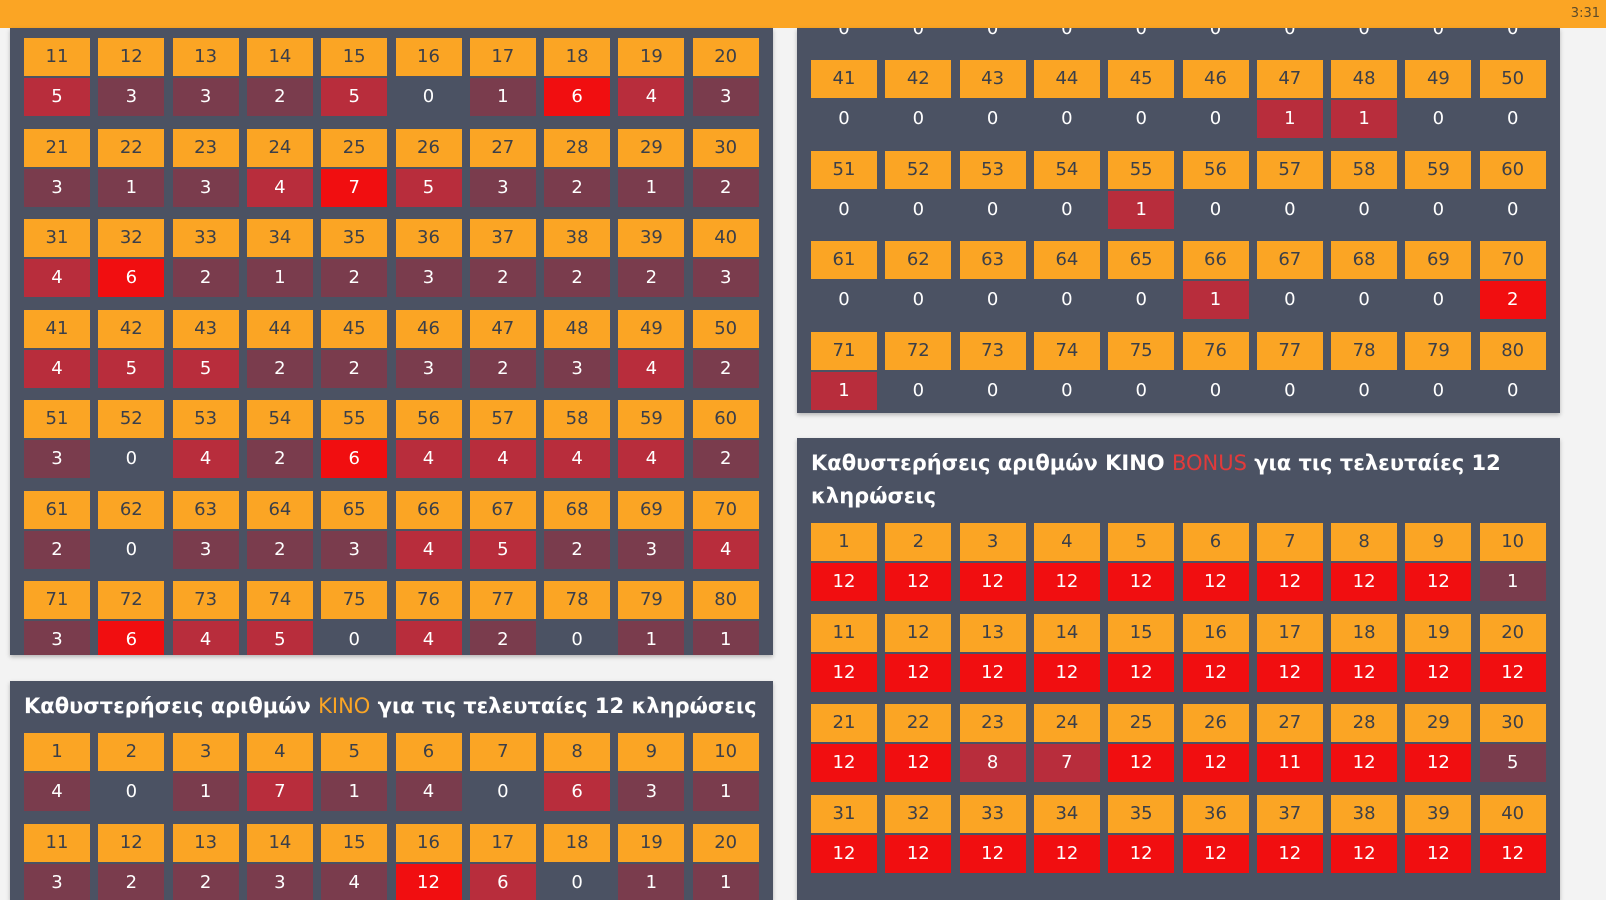 The height and width of the screenshot is (900, 1606). What do you see at coordinates (1364, 350) in the screenshot?
I see `number-label: 78` at bounding box center [1364, 350].